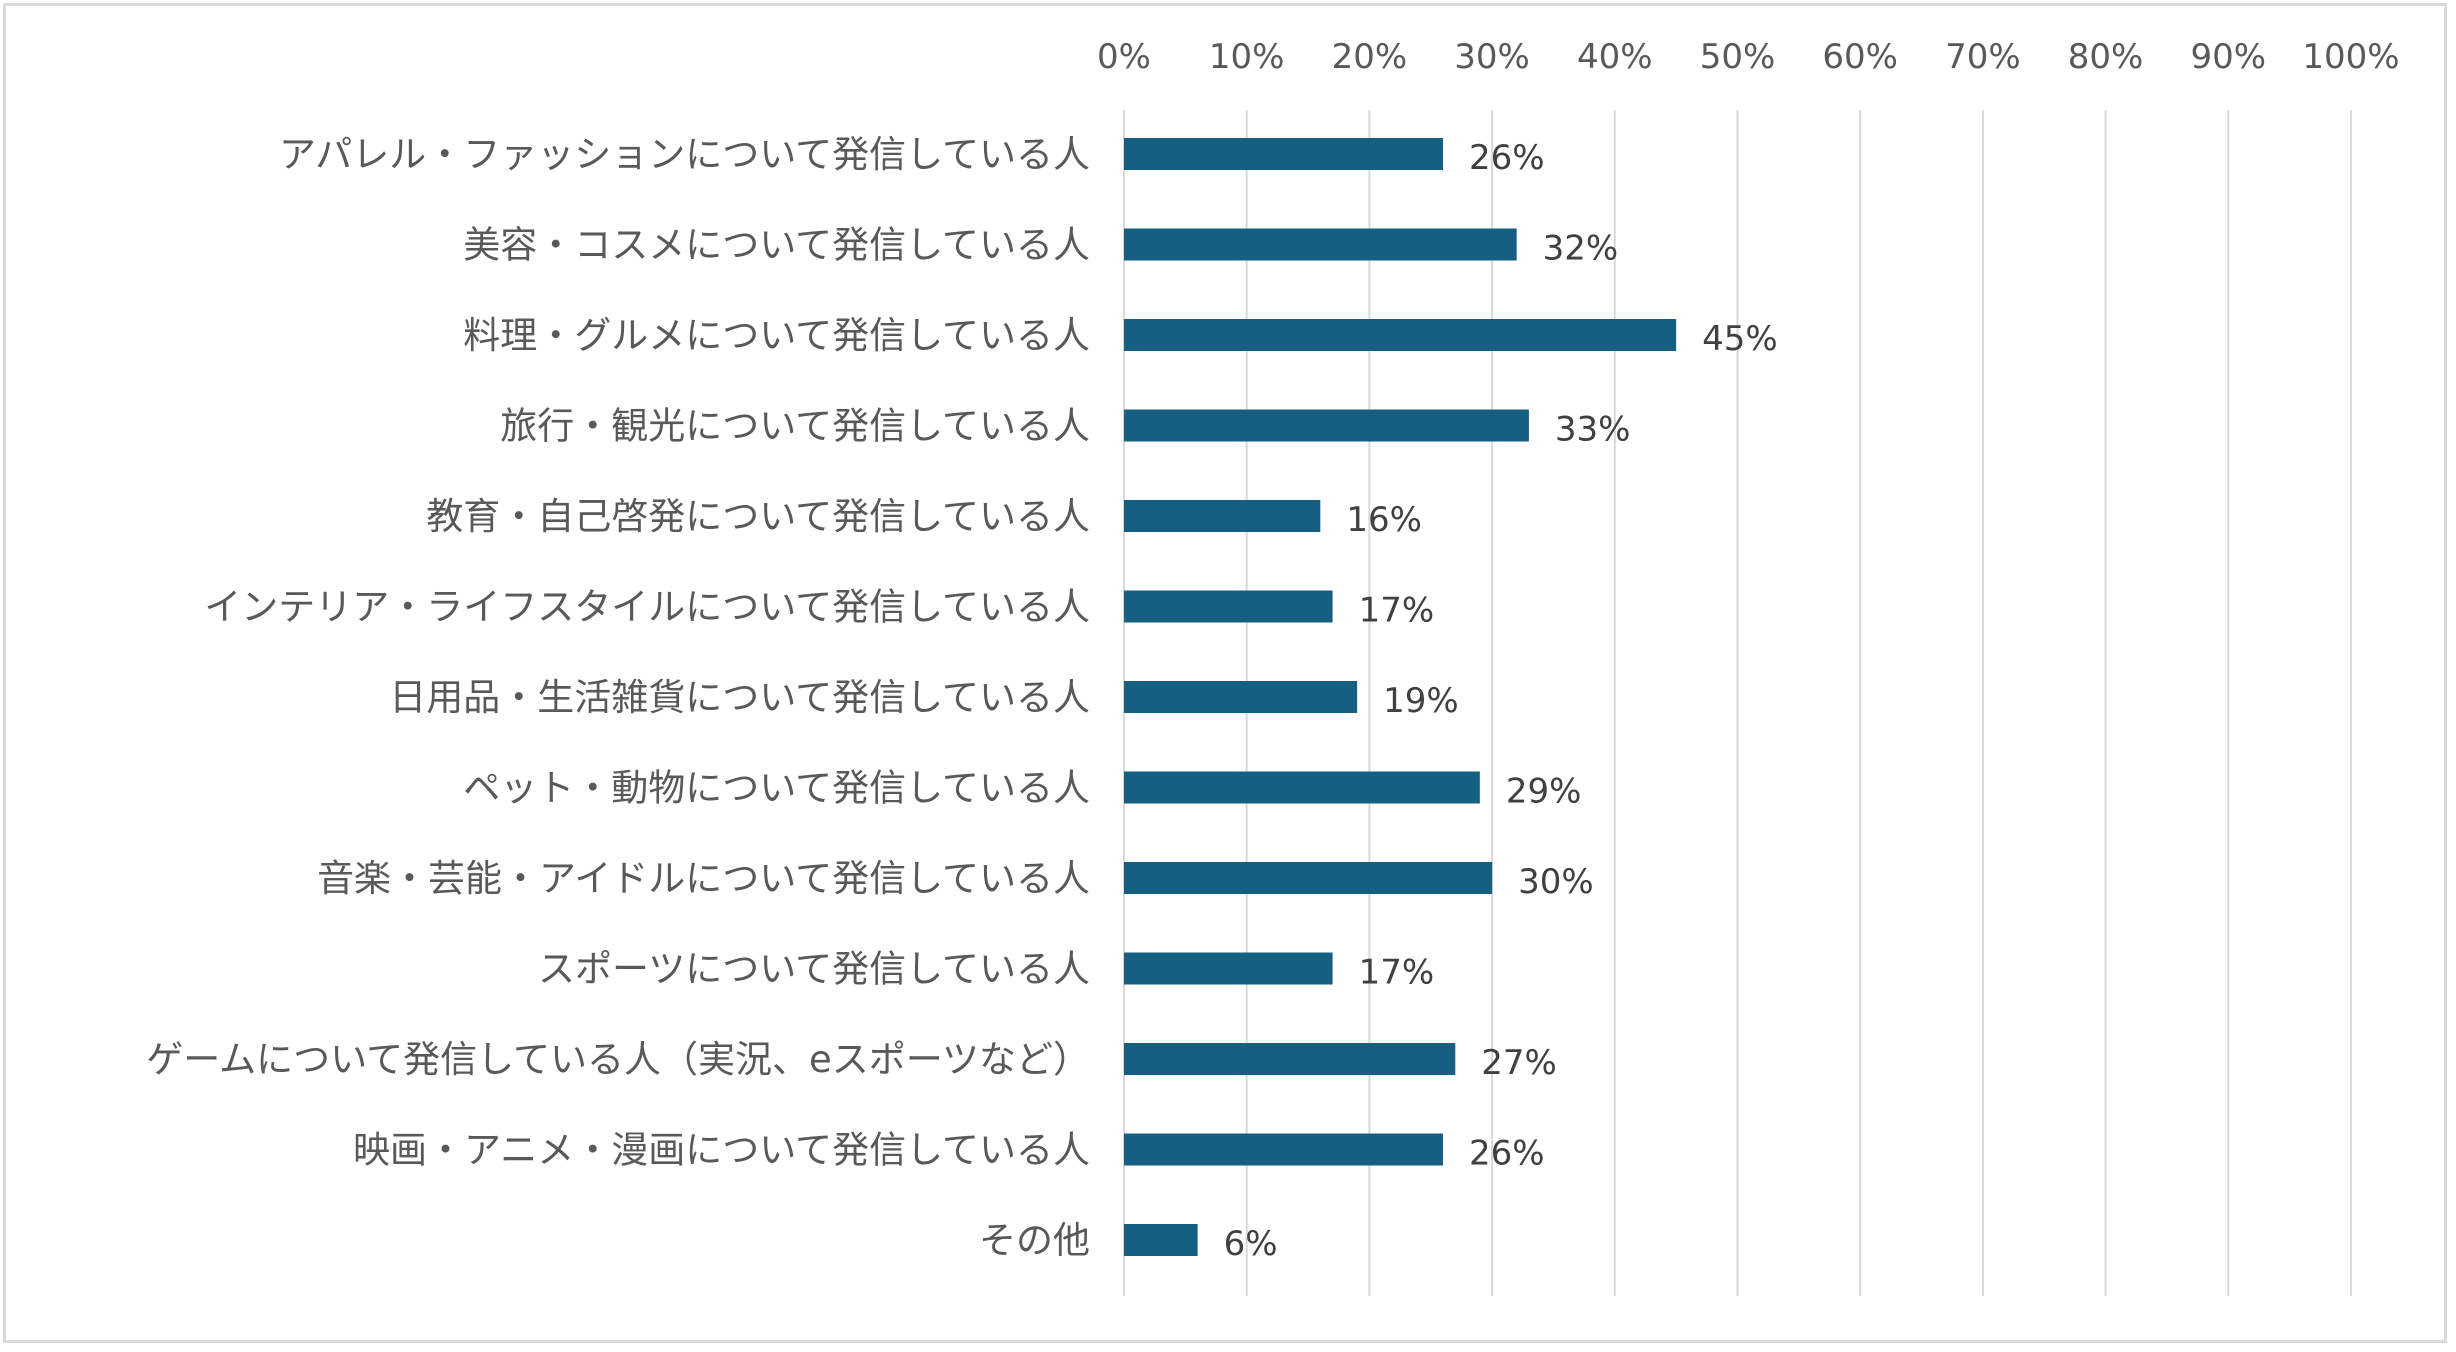 This screenshot has height=1352, width=2456. What do you see at coordinates (2106, 57) in the screenshot?
I see `x-tick-label: 80%` at bounding box center [2106, 57].